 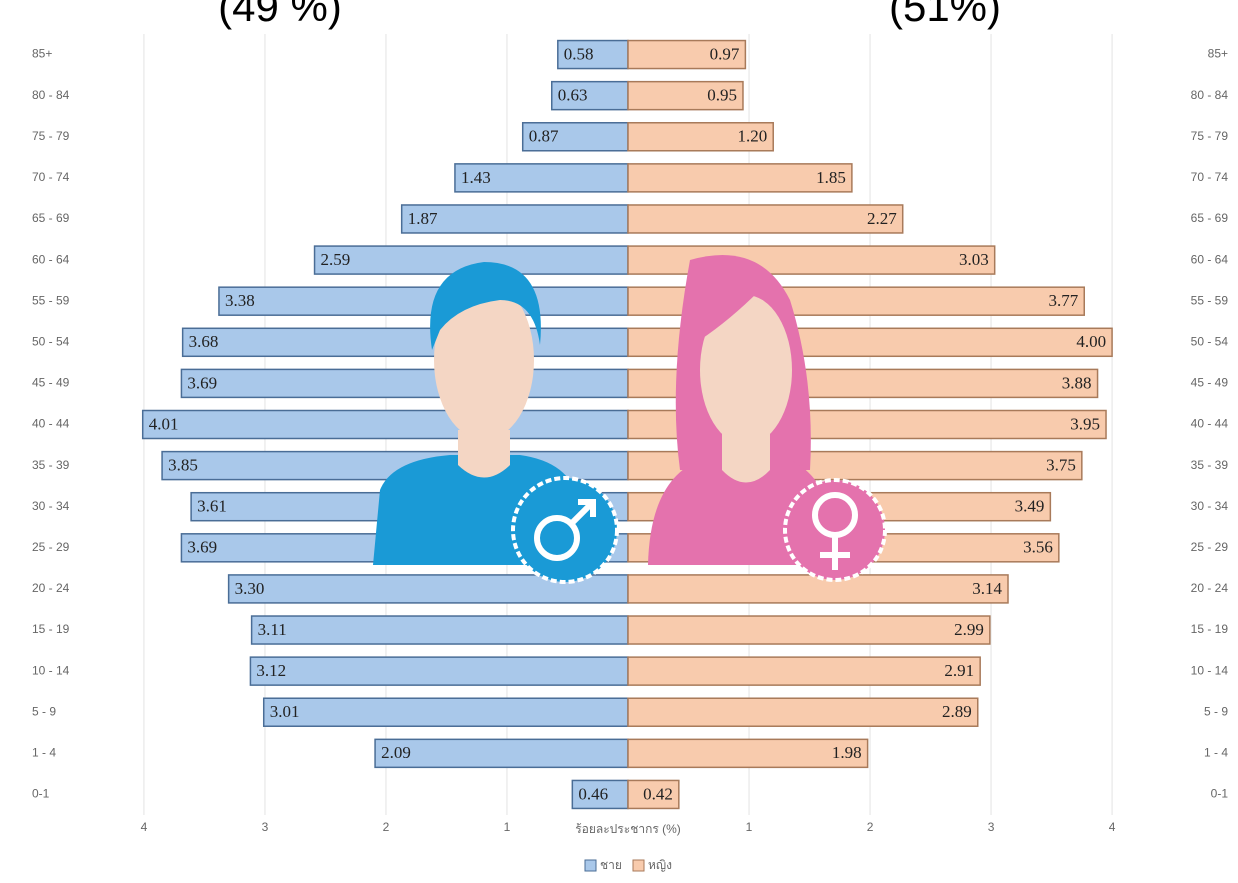 What do you see at coordinates (183, 465) in the screenshot?
I see `value-label: 3.85` at bounding box center [183, 465].